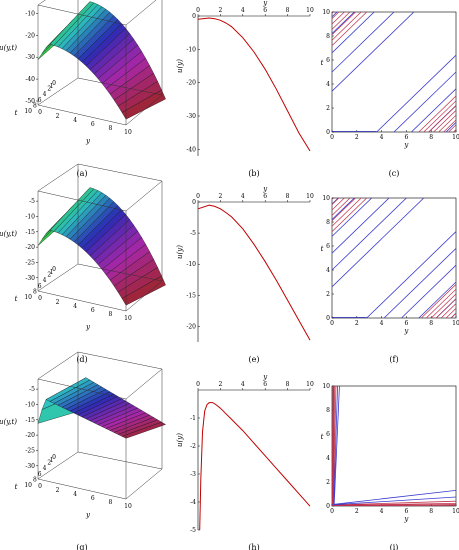 The width and height of the screenshot is (459, 550). Describe the element at coordinates (30, 232) in the screenshot. I see `z-tick-label: -15` at that location.